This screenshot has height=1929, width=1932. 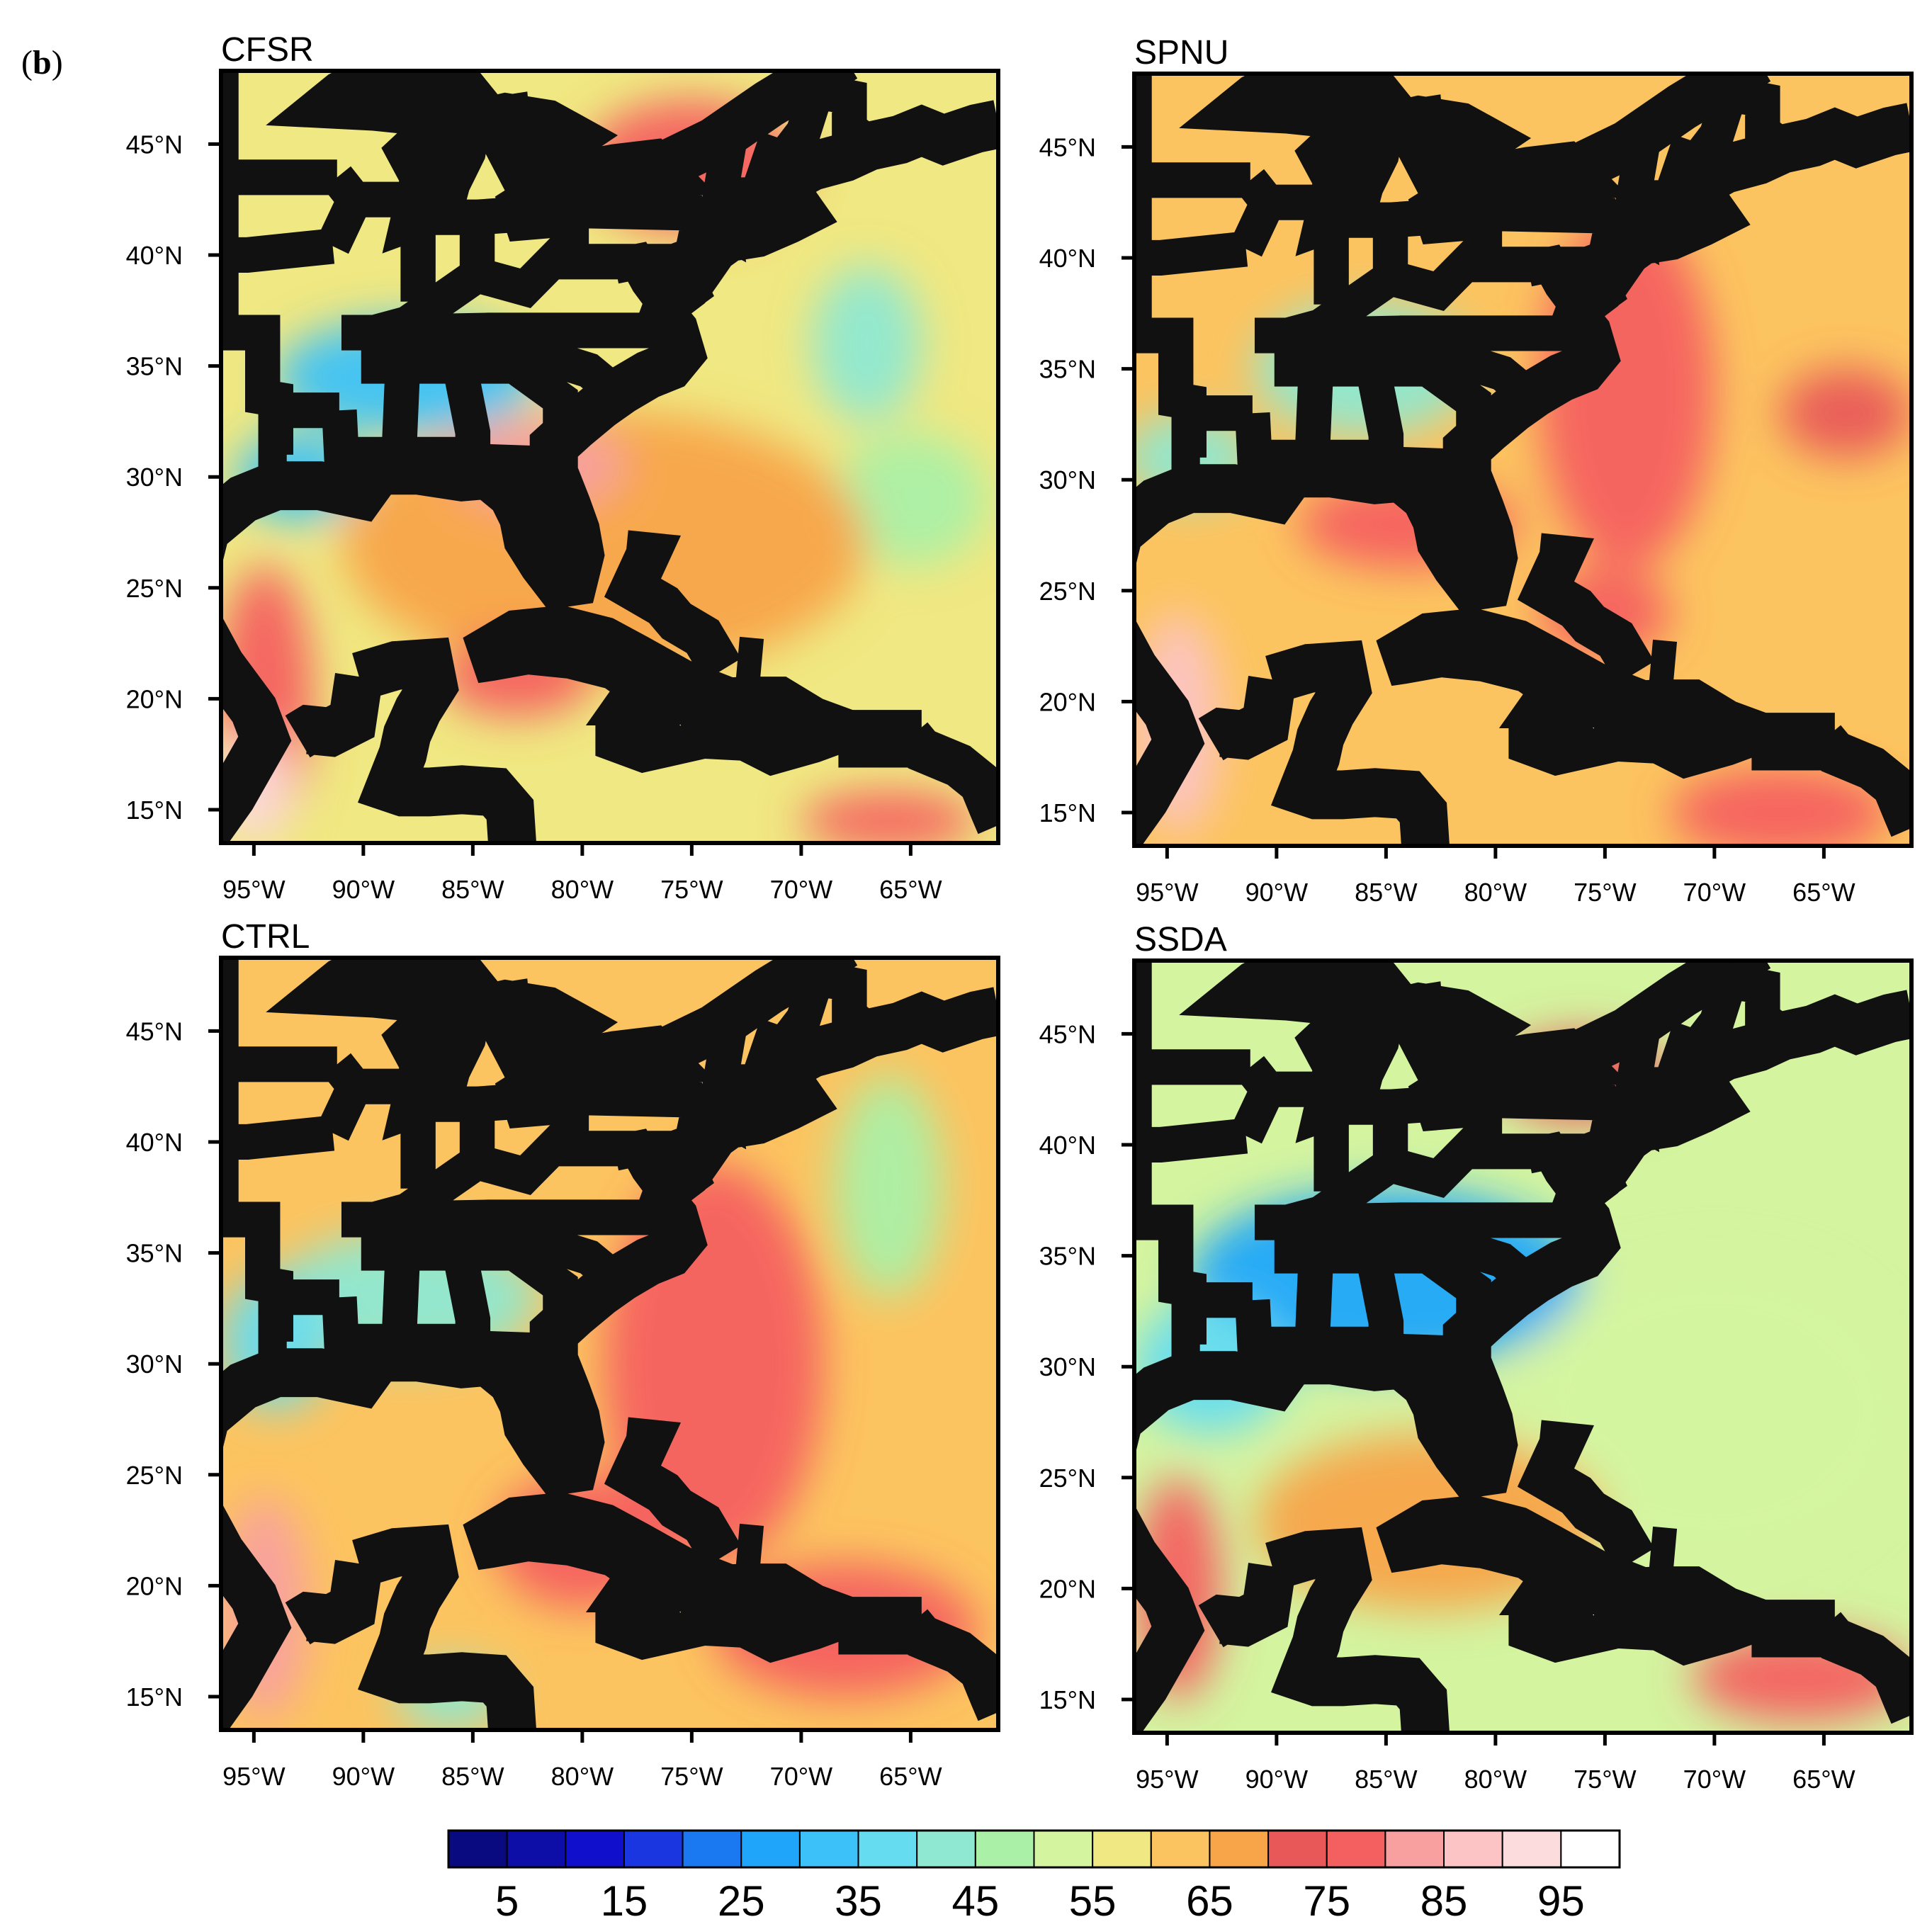 I want to click on svg-text: (b), so click(x=42, y=62).